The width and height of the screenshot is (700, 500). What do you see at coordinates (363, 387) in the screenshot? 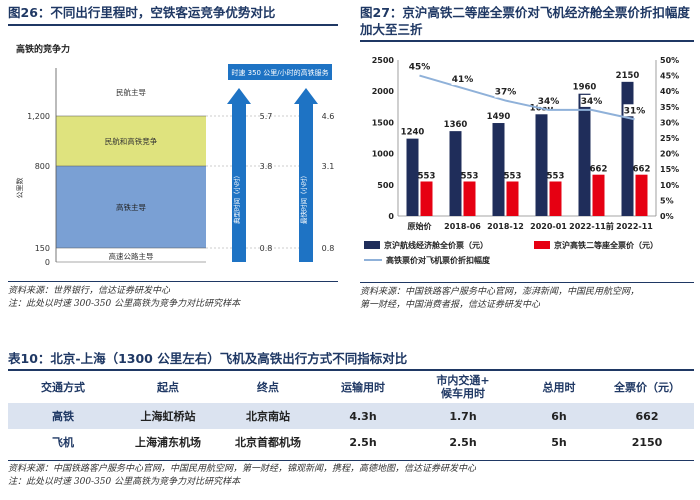
I see `th-transit-time: 运输用时` at bounding box center [363, 387].